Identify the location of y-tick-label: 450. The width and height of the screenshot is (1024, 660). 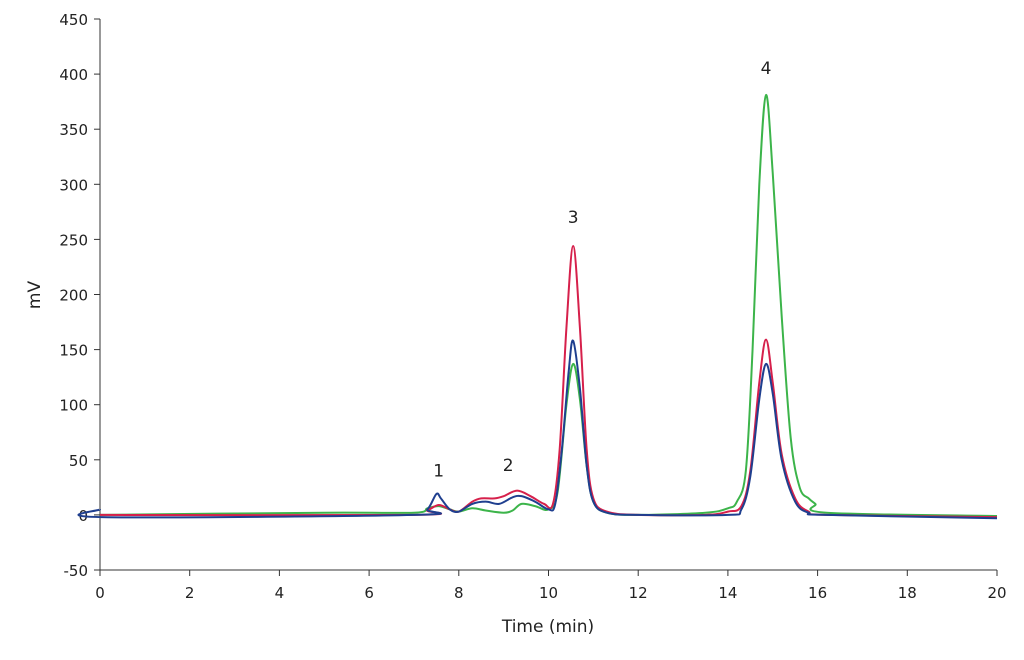
(73, 20).